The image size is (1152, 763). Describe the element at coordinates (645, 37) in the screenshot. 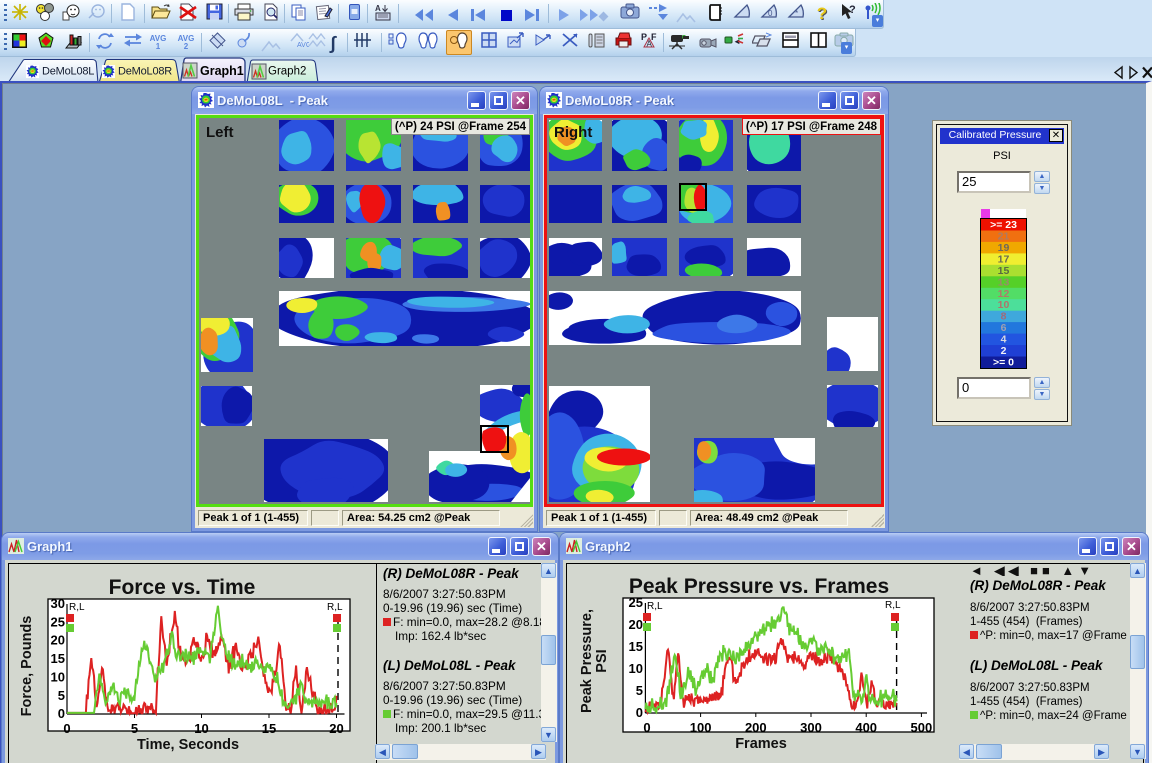

I see `svg-text: P,` at that location.